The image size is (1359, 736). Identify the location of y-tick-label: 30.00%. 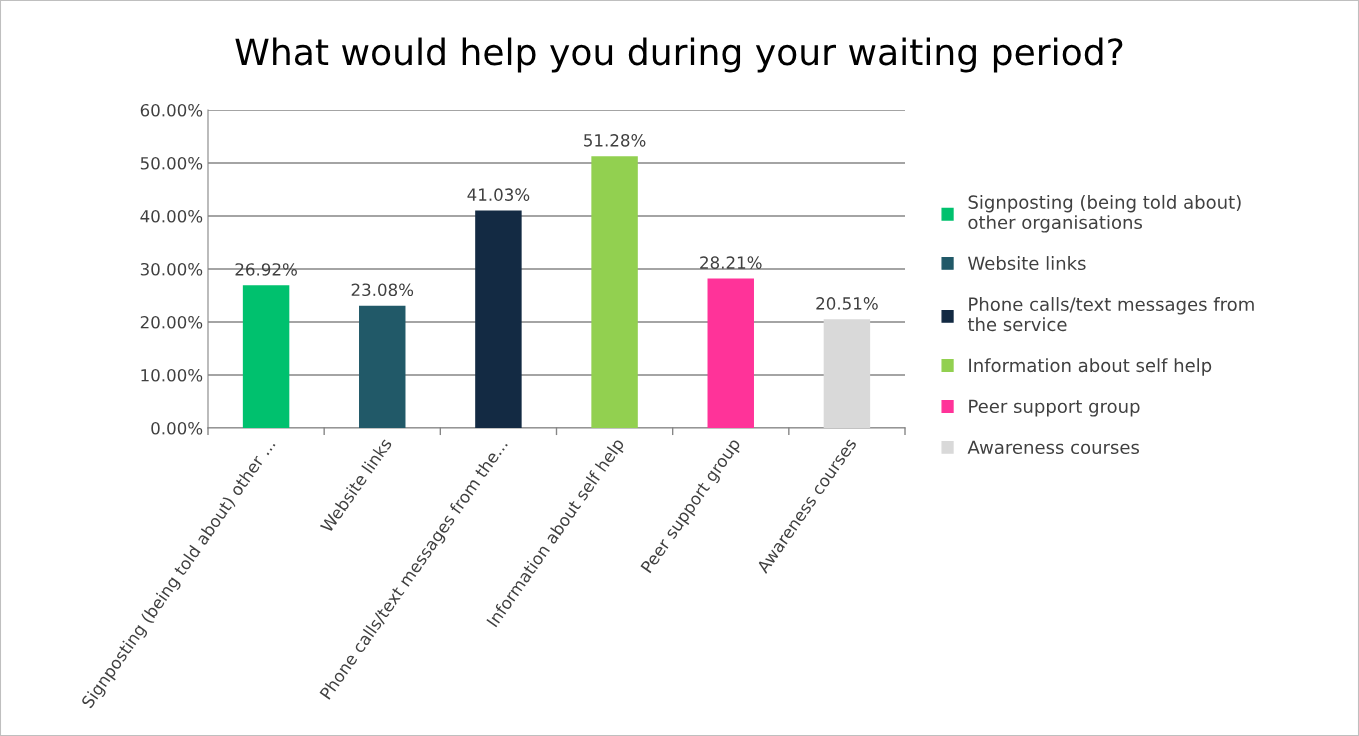
(171, 269).